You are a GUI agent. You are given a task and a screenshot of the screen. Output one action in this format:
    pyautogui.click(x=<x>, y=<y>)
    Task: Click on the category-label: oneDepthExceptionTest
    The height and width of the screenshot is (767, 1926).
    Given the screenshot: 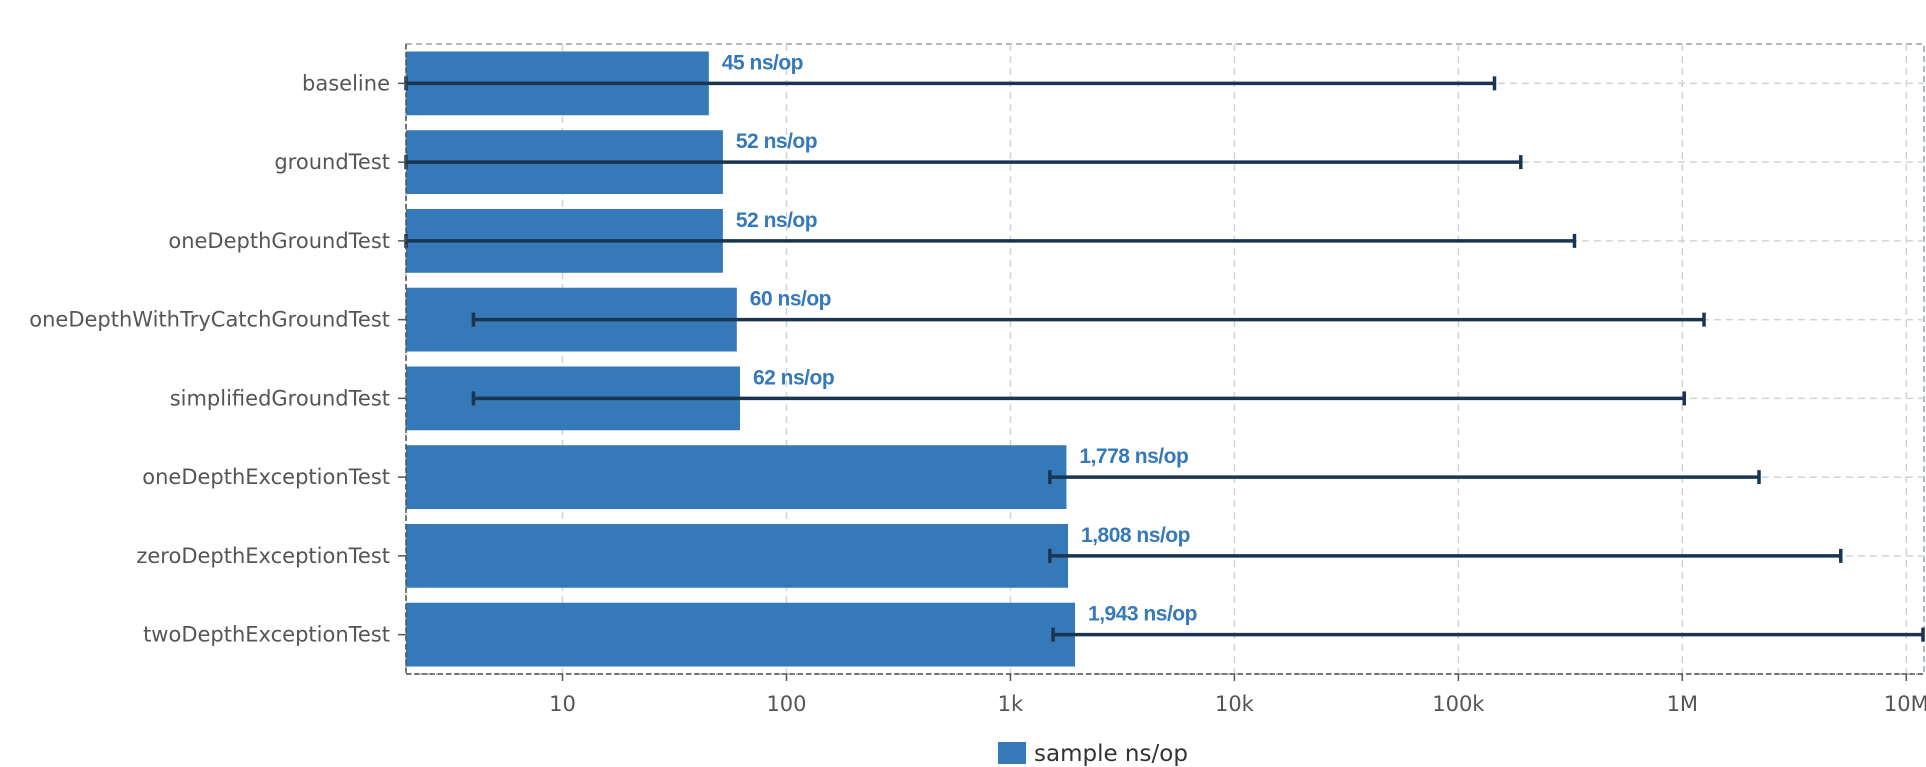 What is the action you would take?
    pyautogui.click(x=266, y=477)
    